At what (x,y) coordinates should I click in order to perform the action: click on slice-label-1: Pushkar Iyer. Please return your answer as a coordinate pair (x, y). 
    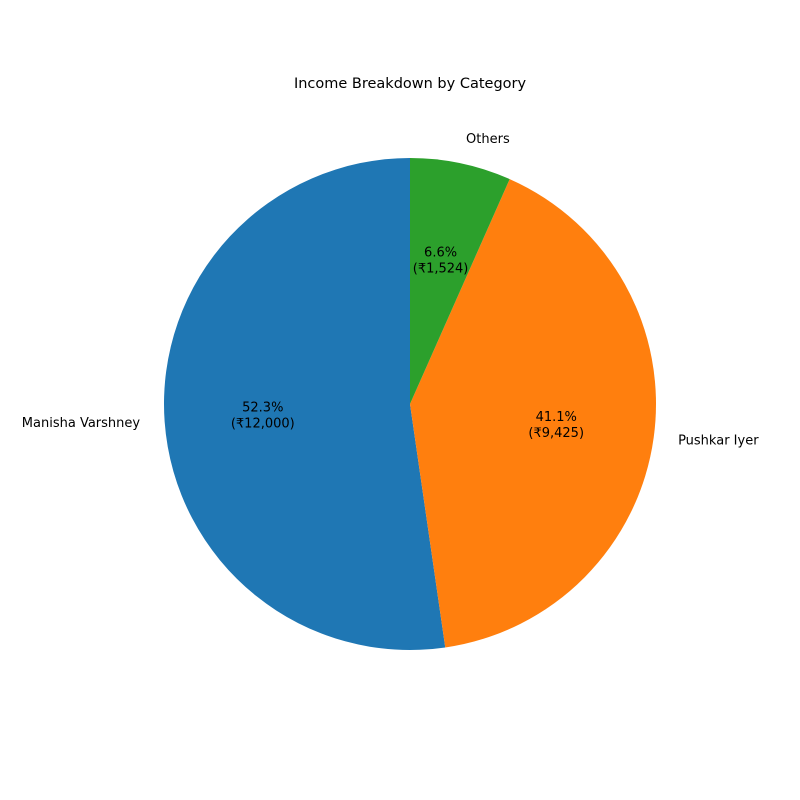
    Looking at the image, I should click on (718, 440).